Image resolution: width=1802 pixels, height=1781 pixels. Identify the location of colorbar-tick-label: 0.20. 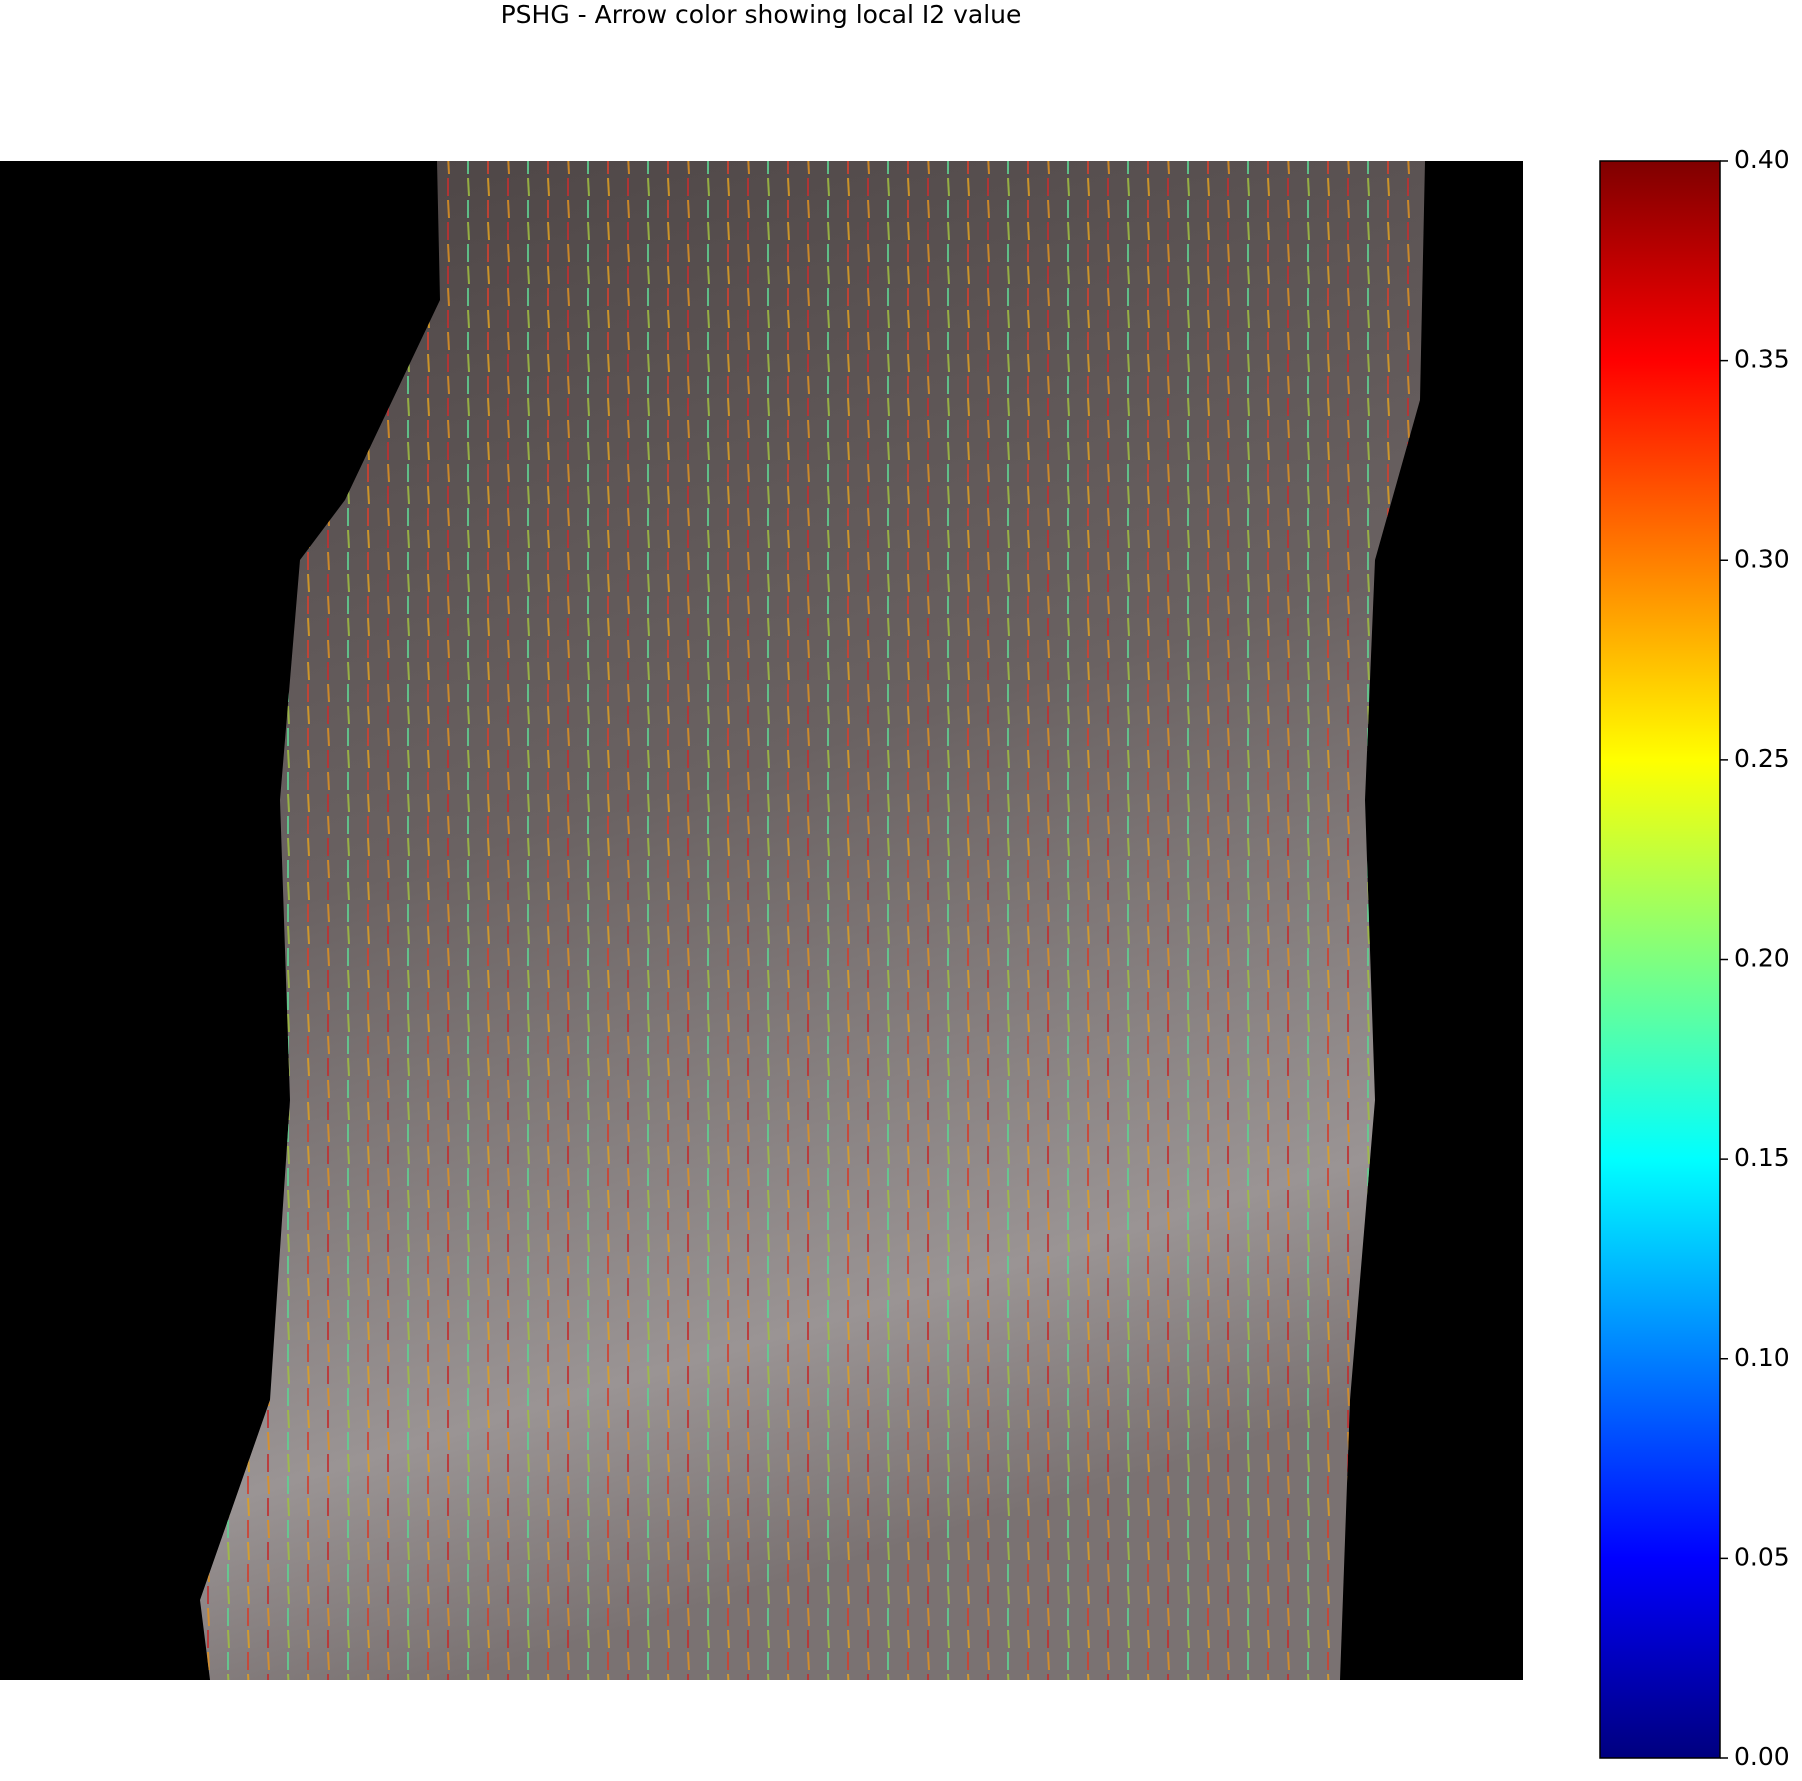
(1762, 958).